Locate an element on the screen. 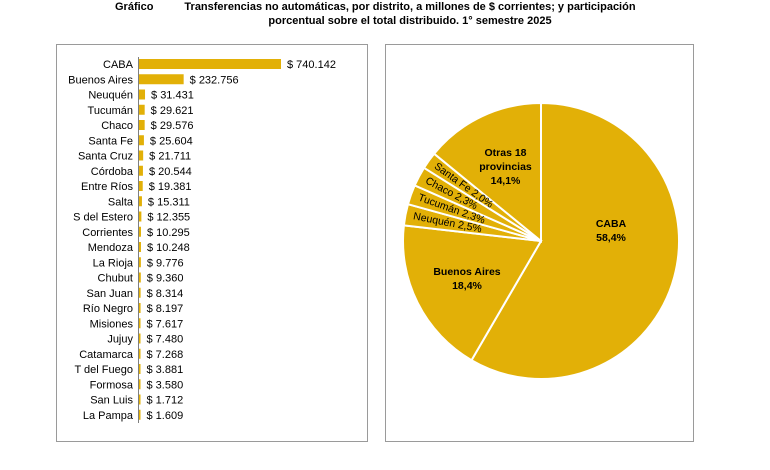 This screenshot has height=470, width=770. bar-category-label: La Pampa is located at coordinates (108, 416).